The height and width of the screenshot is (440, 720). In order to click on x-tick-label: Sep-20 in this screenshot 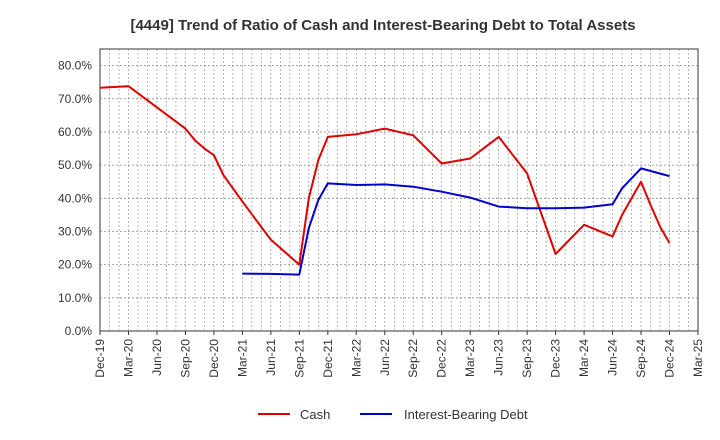, I will do `click(185, 358)`.